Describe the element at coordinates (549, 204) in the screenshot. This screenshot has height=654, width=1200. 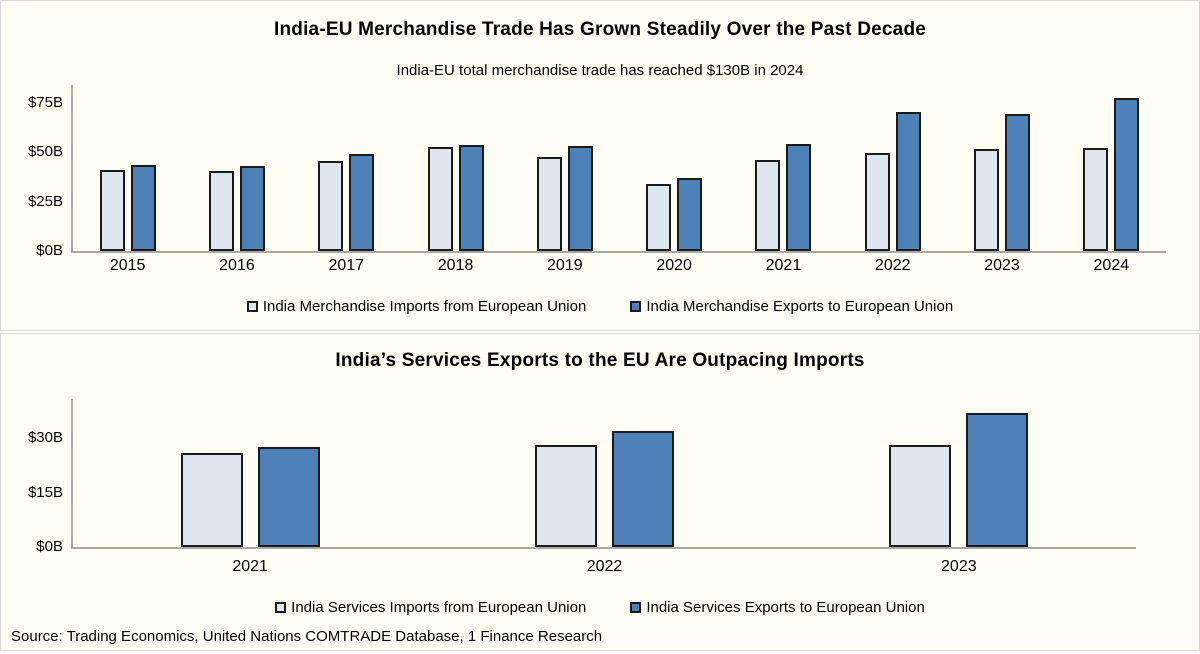
I see `imports-bar-2019` at that location.